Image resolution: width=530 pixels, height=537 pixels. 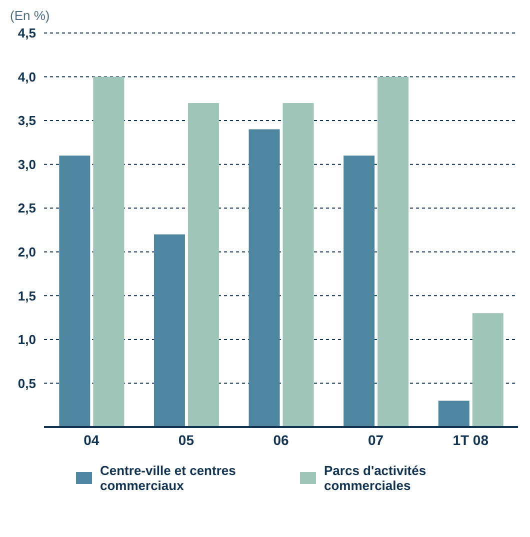 I want to click on legend-label: Centre-ville et centres commerciaux, so click(x=168, y=478).